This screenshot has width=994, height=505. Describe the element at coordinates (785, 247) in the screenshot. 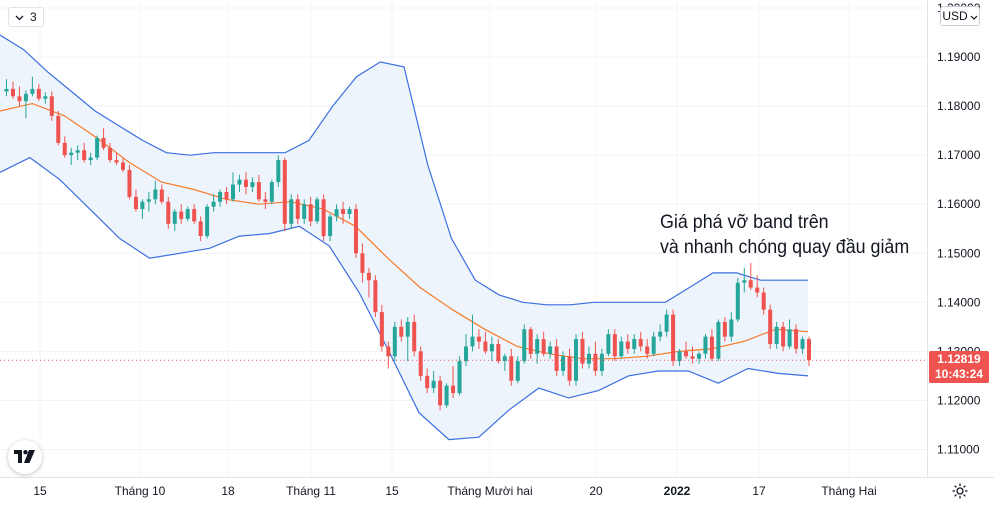

I see `annotation-line-2: và nhanh chóng quay đầu giảm` at that location.